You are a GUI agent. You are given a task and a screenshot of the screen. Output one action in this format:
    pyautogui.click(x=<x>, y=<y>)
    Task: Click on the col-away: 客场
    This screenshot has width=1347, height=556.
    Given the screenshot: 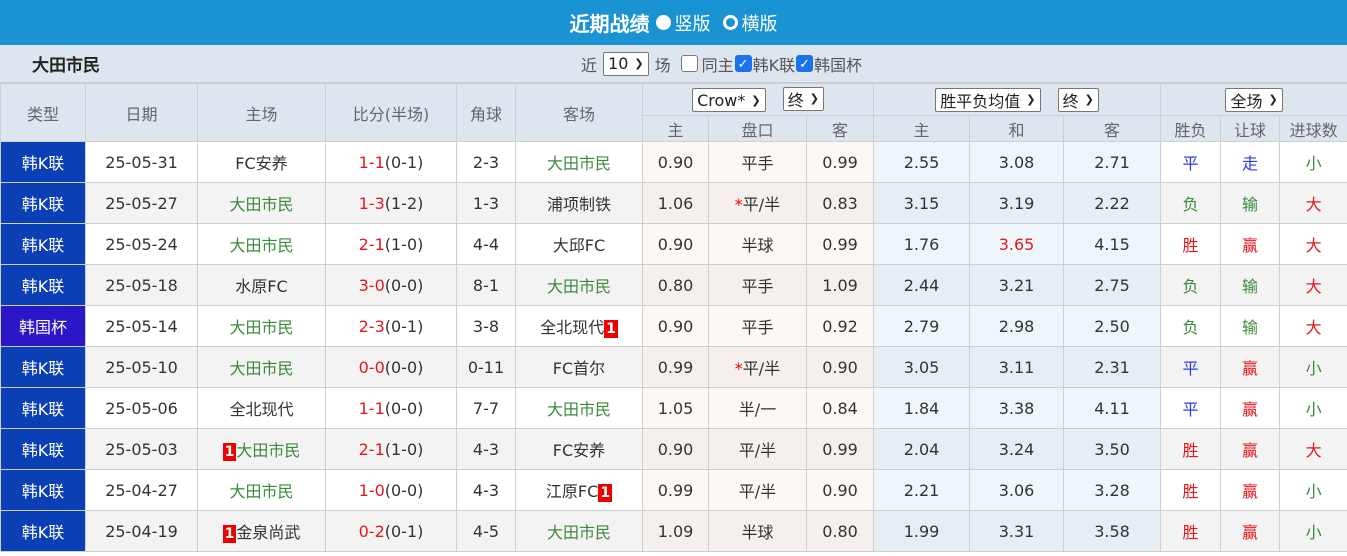 What is the action you would take?
    pyautogui.click(x=579, y=112)
    